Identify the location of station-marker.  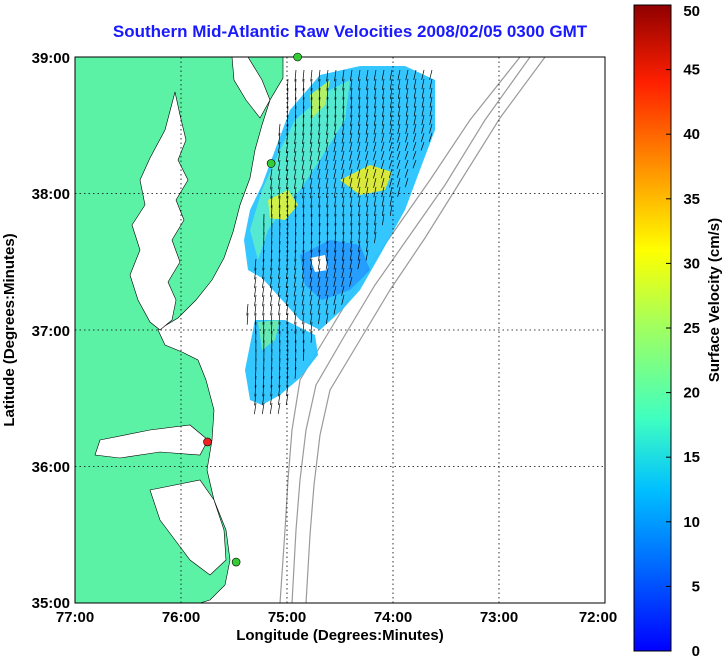
(271, 163).